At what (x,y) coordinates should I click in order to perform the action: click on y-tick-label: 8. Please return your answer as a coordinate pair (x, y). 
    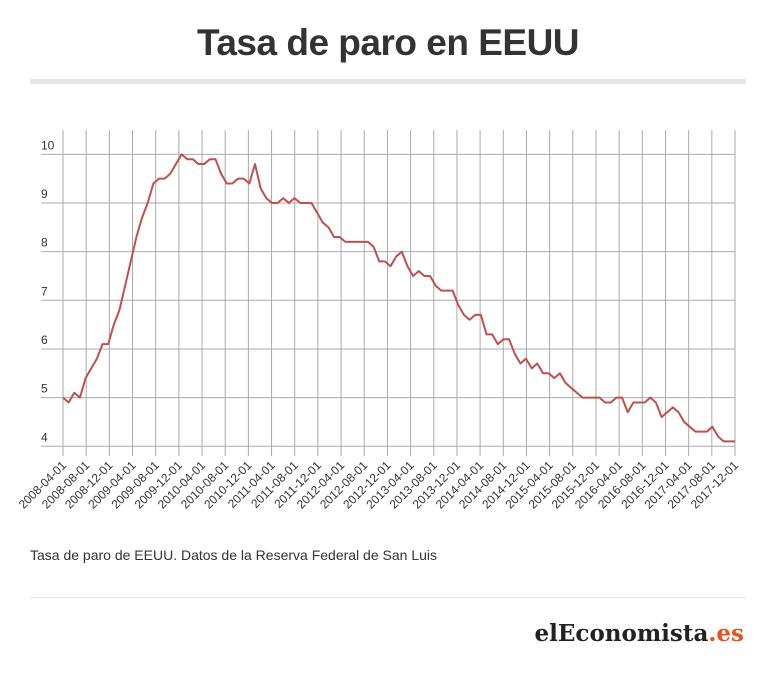
    Looking at the image, I should click on (44, 243).